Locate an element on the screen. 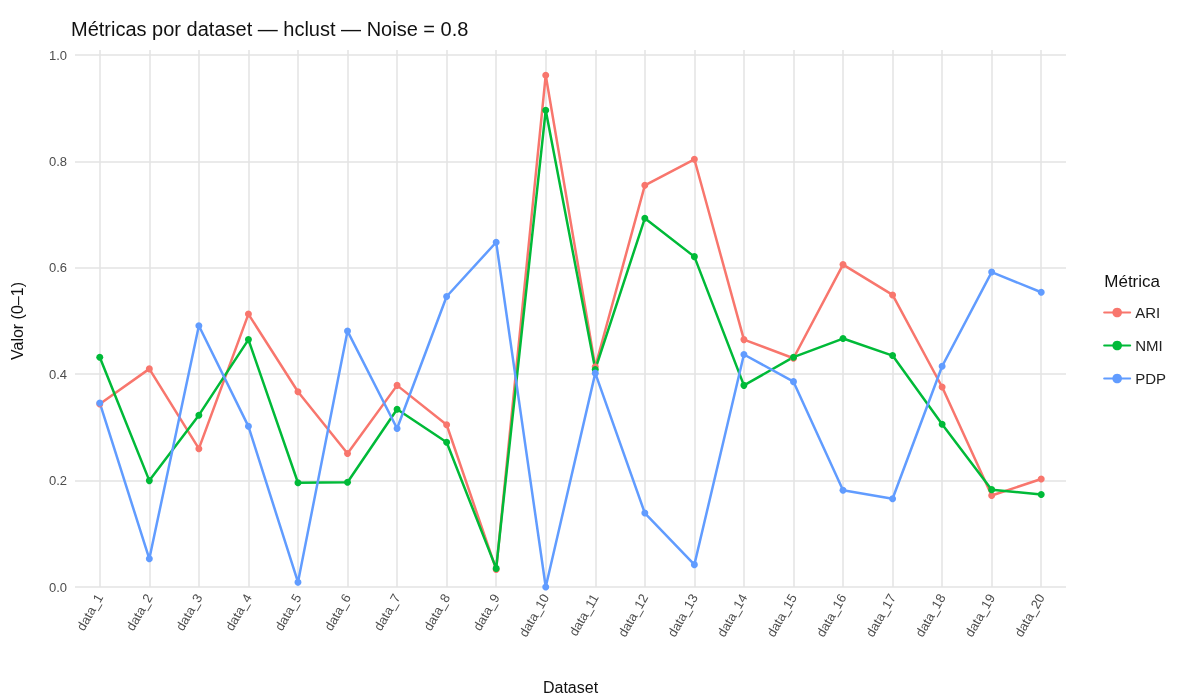 The width and height of the screenshot is (1191, 700). y-tick-label: 1.0 is located at coordinates (57, 55).